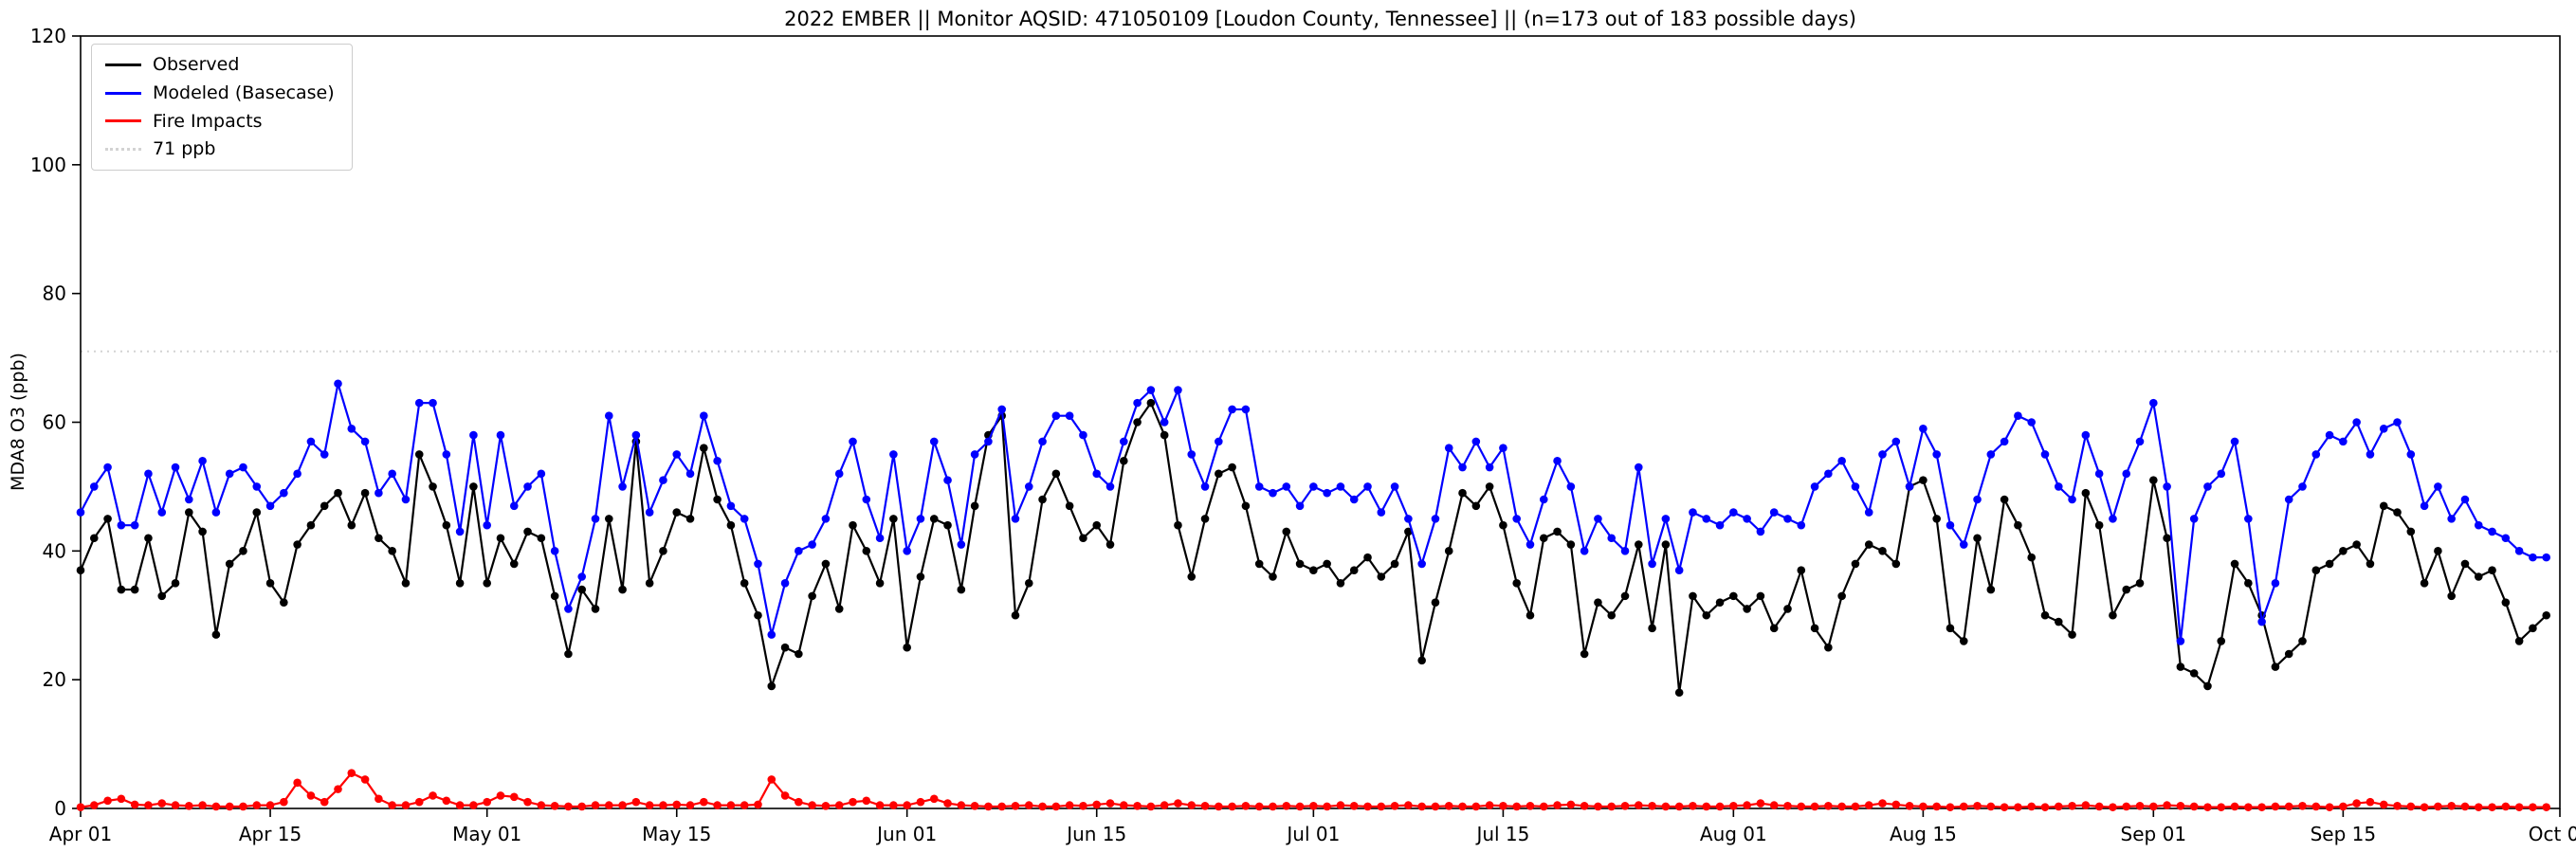  What do you see at coordinates (18, 422) in the screenshot?
I see `y-axis-label: MDA8 O3 (ppb)` at bounding box center [18, 422].